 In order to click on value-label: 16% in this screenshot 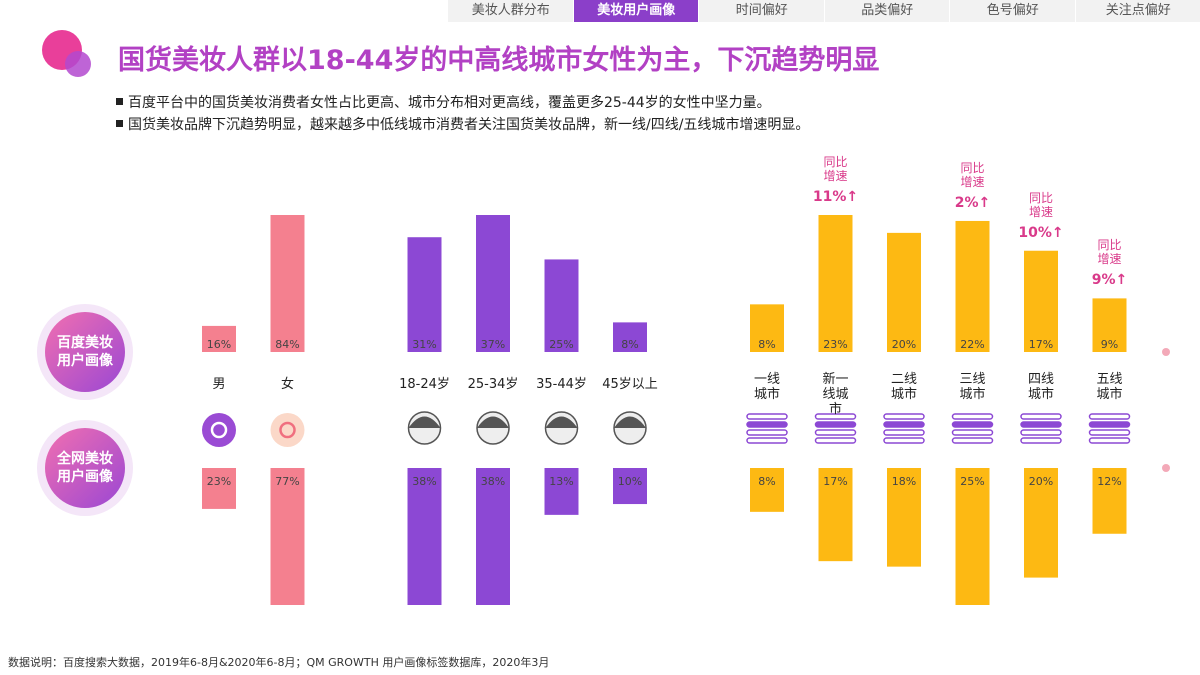, I will do `click(219, 344)`.